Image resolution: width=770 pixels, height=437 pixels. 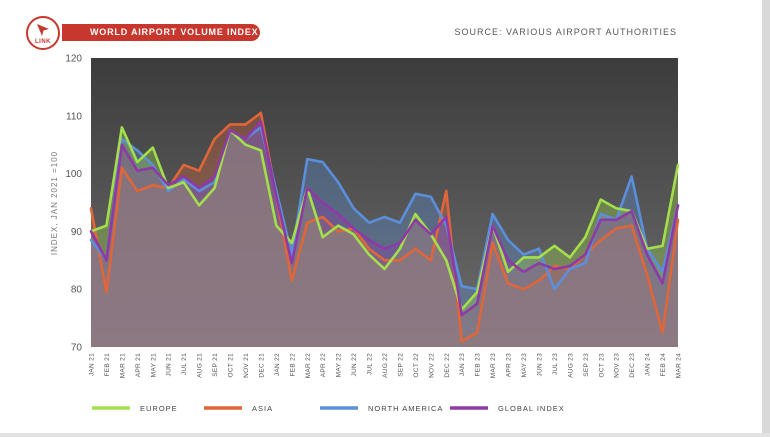 What do you see at coordinates (328, 408) in the screenshot?
I see `legend: EUROPE ASIA NORTH AMERICA GLOBAL INDEX` at bounding box center [328, 408].